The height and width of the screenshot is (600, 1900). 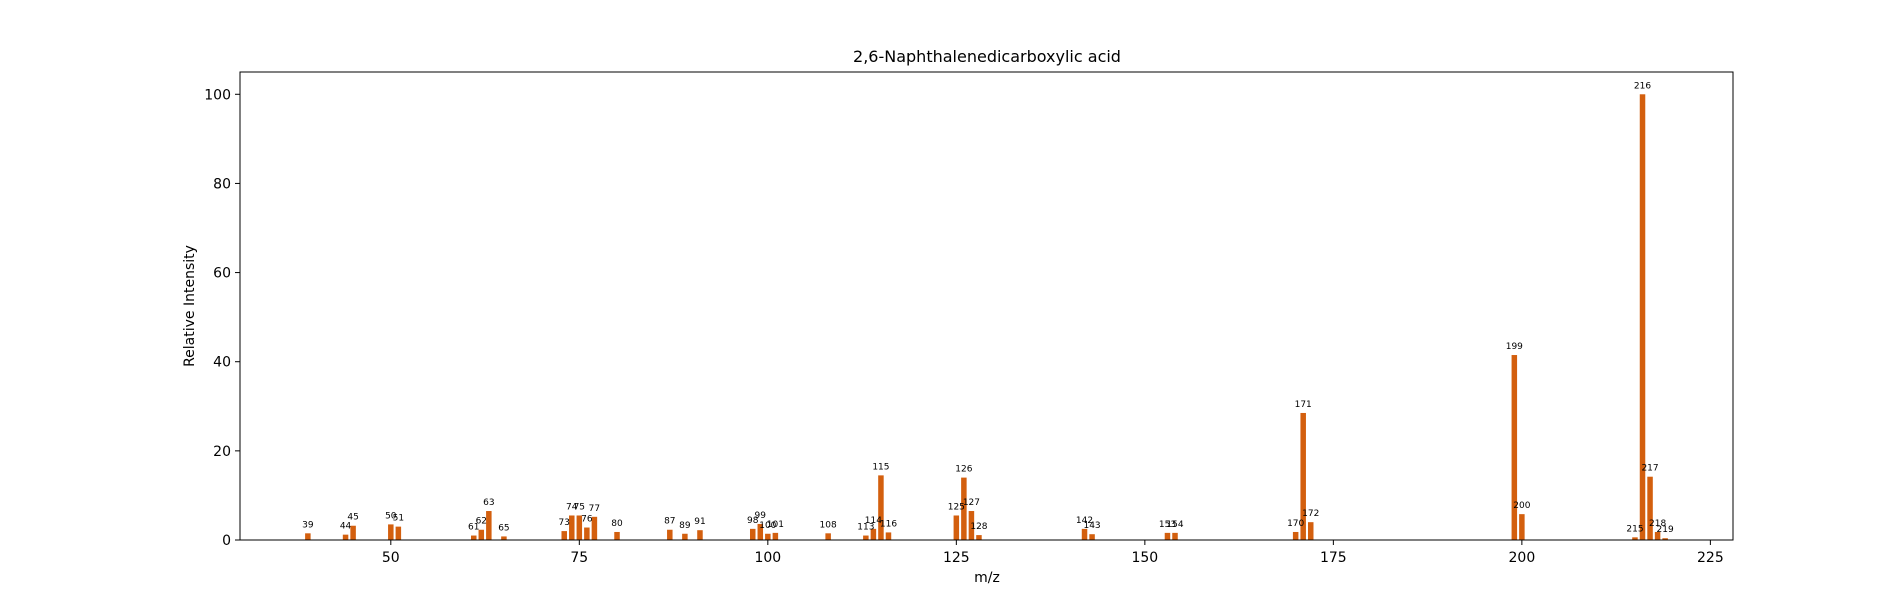 I want to click on y-axis: 0 20 40 60 80 100, so click(x=222, y=318).